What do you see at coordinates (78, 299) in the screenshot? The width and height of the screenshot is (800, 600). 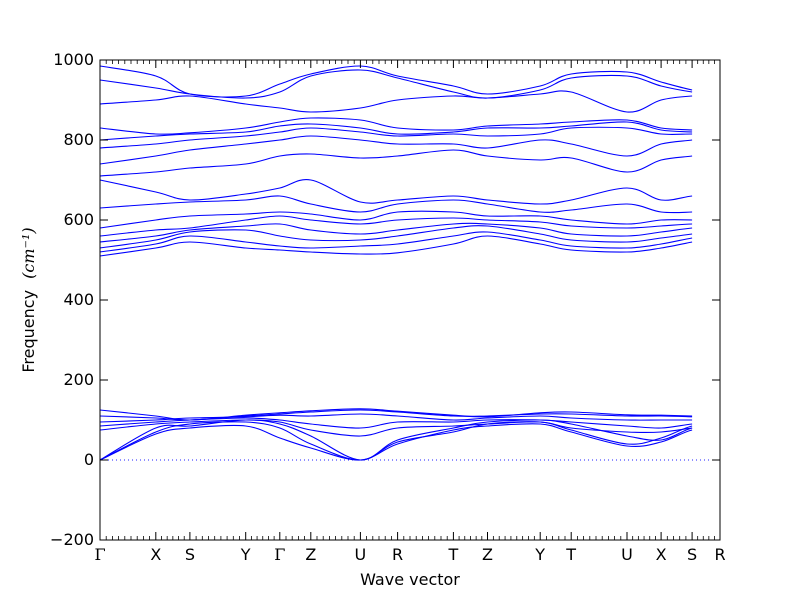 I see `y-tick-label: 400` at bounding box center [78, 299].